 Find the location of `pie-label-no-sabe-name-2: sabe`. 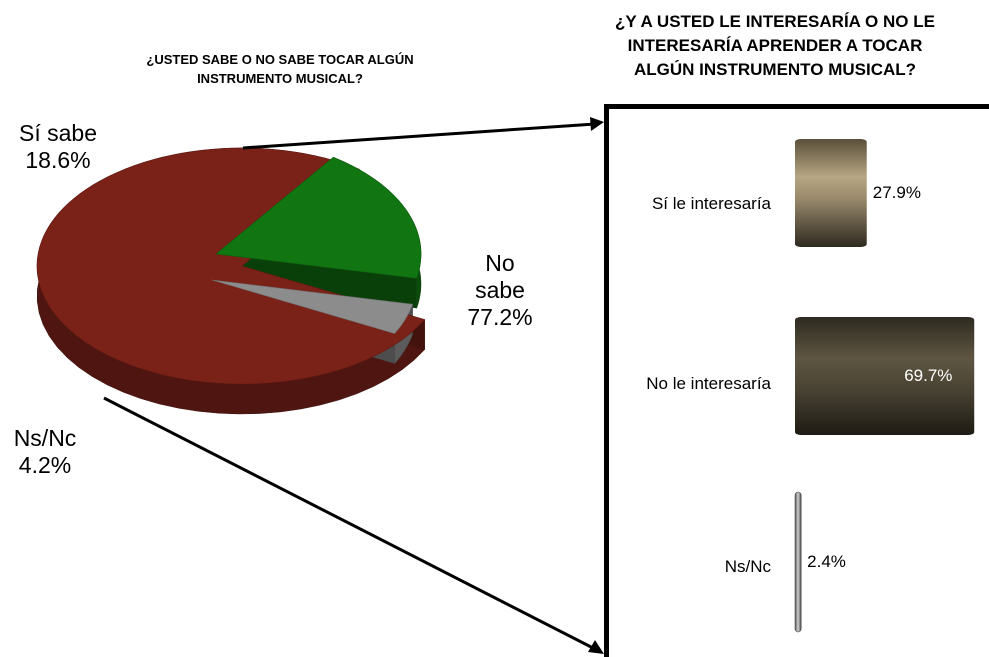

pie-label-no-sabe-name-2: sabe is located at coordinates (500, 290).